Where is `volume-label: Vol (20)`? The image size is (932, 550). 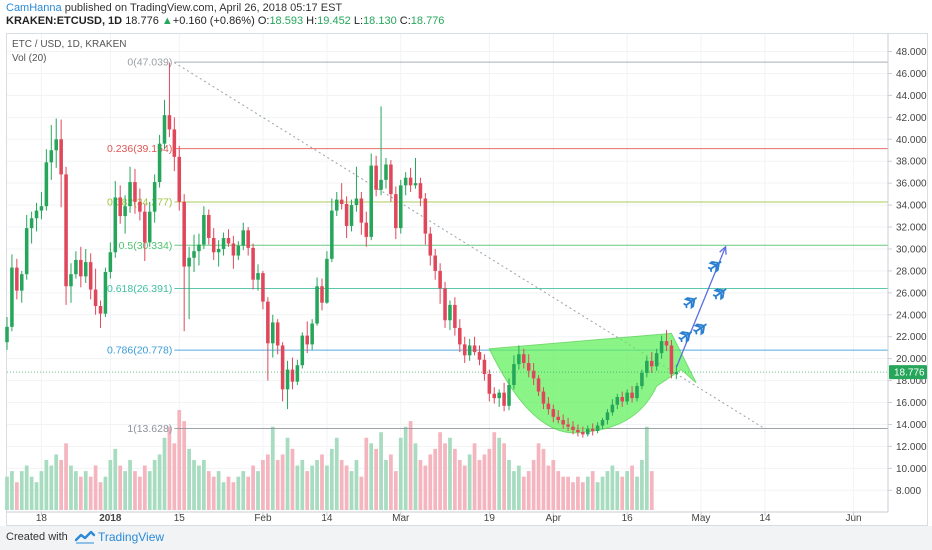 volume-label: Vol (20) is located at coordinates (29, 58).